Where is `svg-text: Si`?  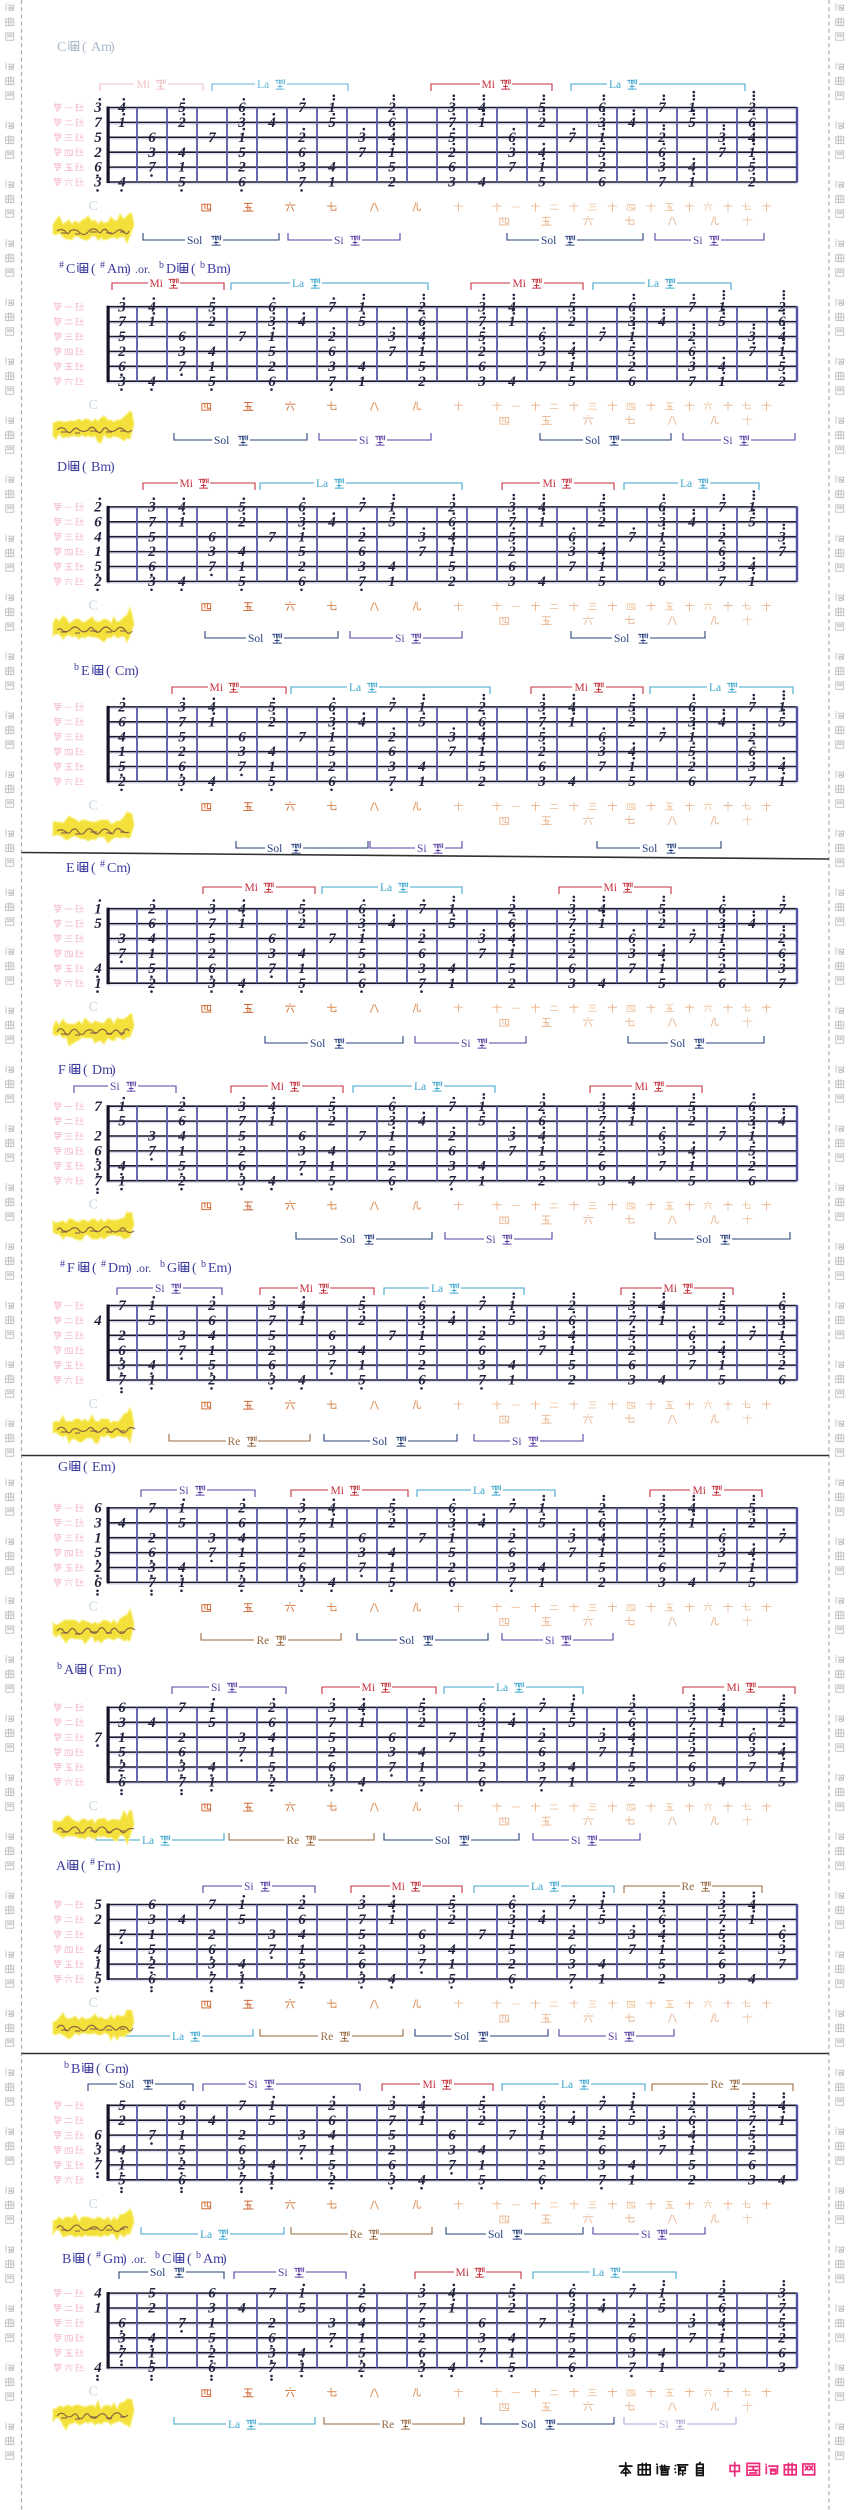 svg-text: Si is located at coordinates (249, 1887).